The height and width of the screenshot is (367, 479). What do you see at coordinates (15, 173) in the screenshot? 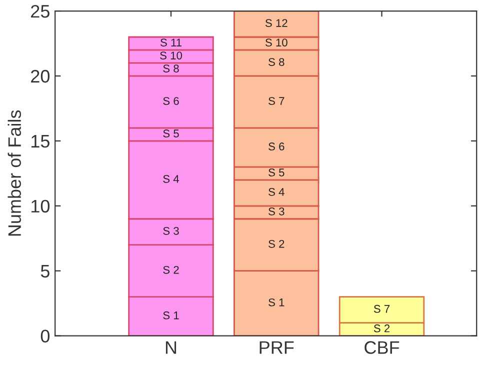
I see `y-axis-title: Number of Fails` at bounding box center [15, 173].